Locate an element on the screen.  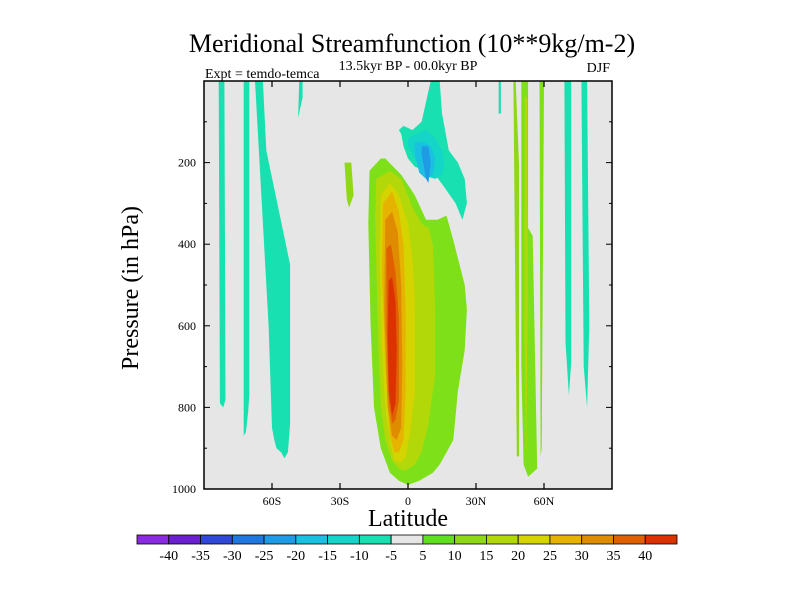
colorbar-label: 25 is located at coordinates (550, 556).